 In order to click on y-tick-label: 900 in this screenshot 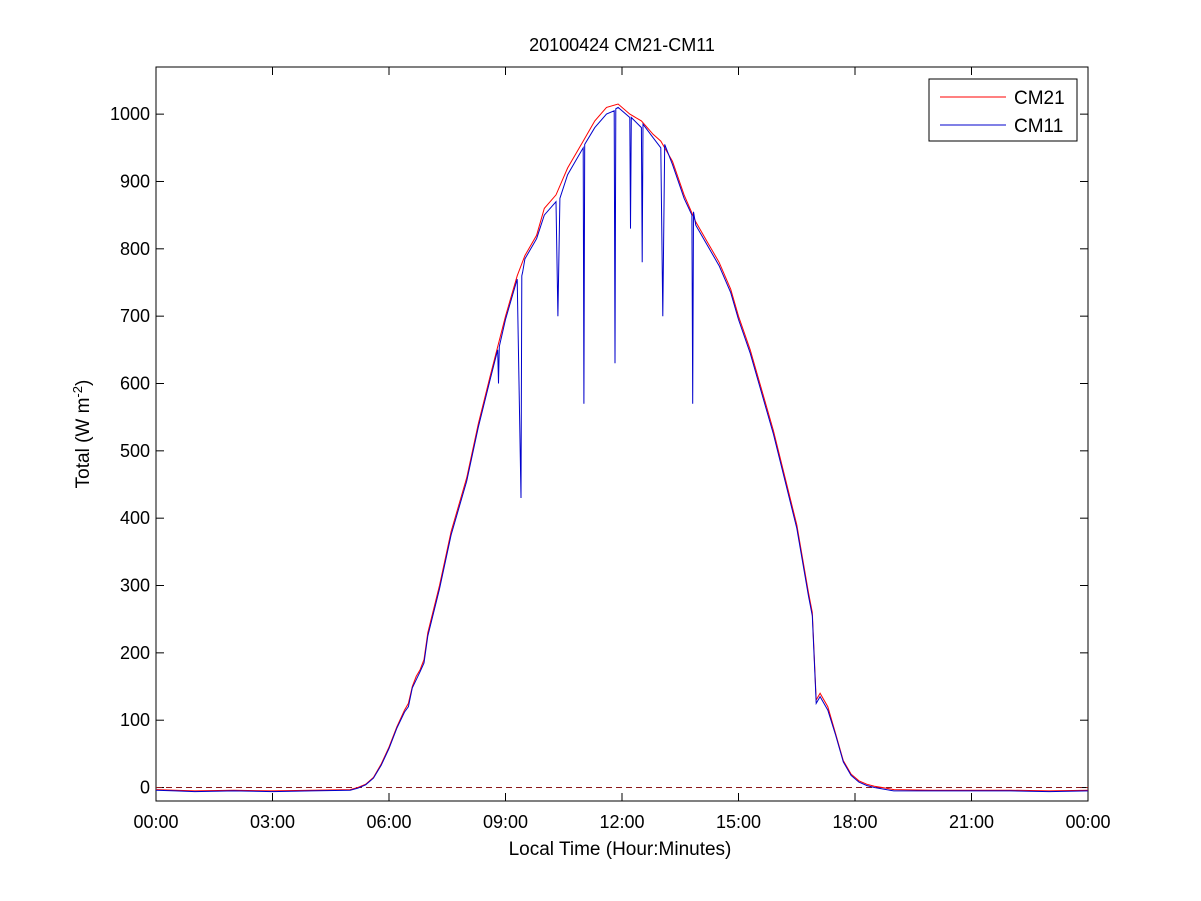, I will do `click(135, 181)`.